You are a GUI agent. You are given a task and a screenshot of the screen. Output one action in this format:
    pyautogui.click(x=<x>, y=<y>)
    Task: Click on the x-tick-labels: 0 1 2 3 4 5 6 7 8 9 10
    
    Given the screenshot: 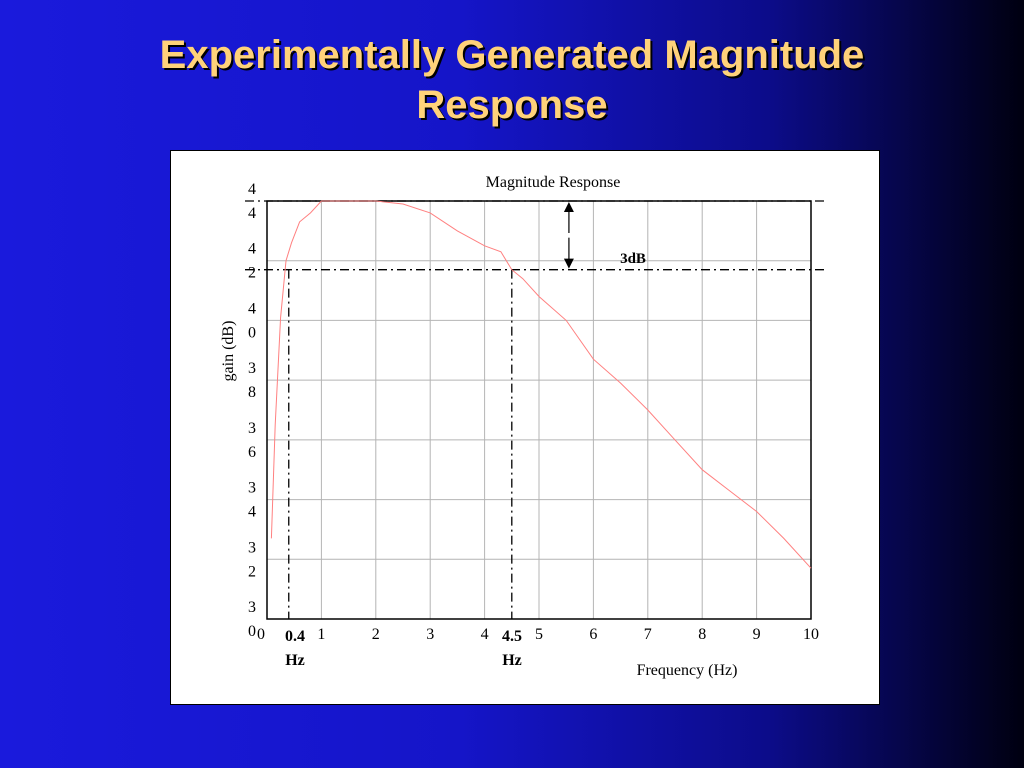 What is the action you would take?
    pyautogui.click(x=538, y=634)
    